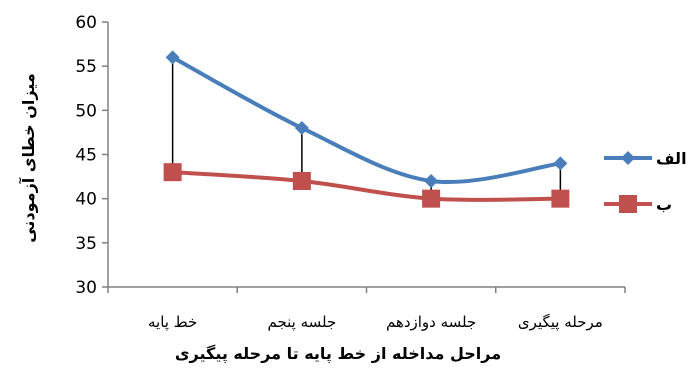 This screenshot has height=370, width=695. Describe the element at coordinates (560, 322) in the screenshot. I see `x-tick-label: مرحله پیگیری` at that location.